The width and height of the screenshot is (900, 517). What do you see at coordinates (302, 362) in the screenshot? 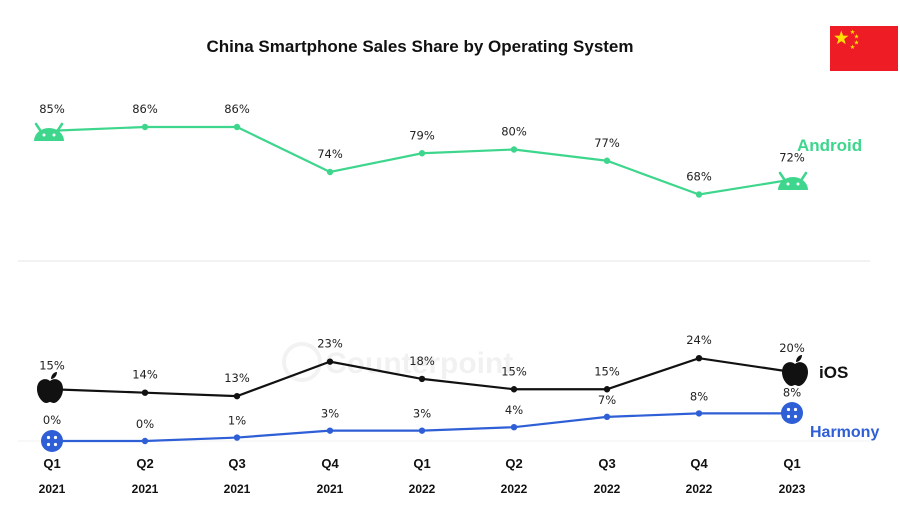
I see `watermark-logo-icon` at bounding box center [302, 362].